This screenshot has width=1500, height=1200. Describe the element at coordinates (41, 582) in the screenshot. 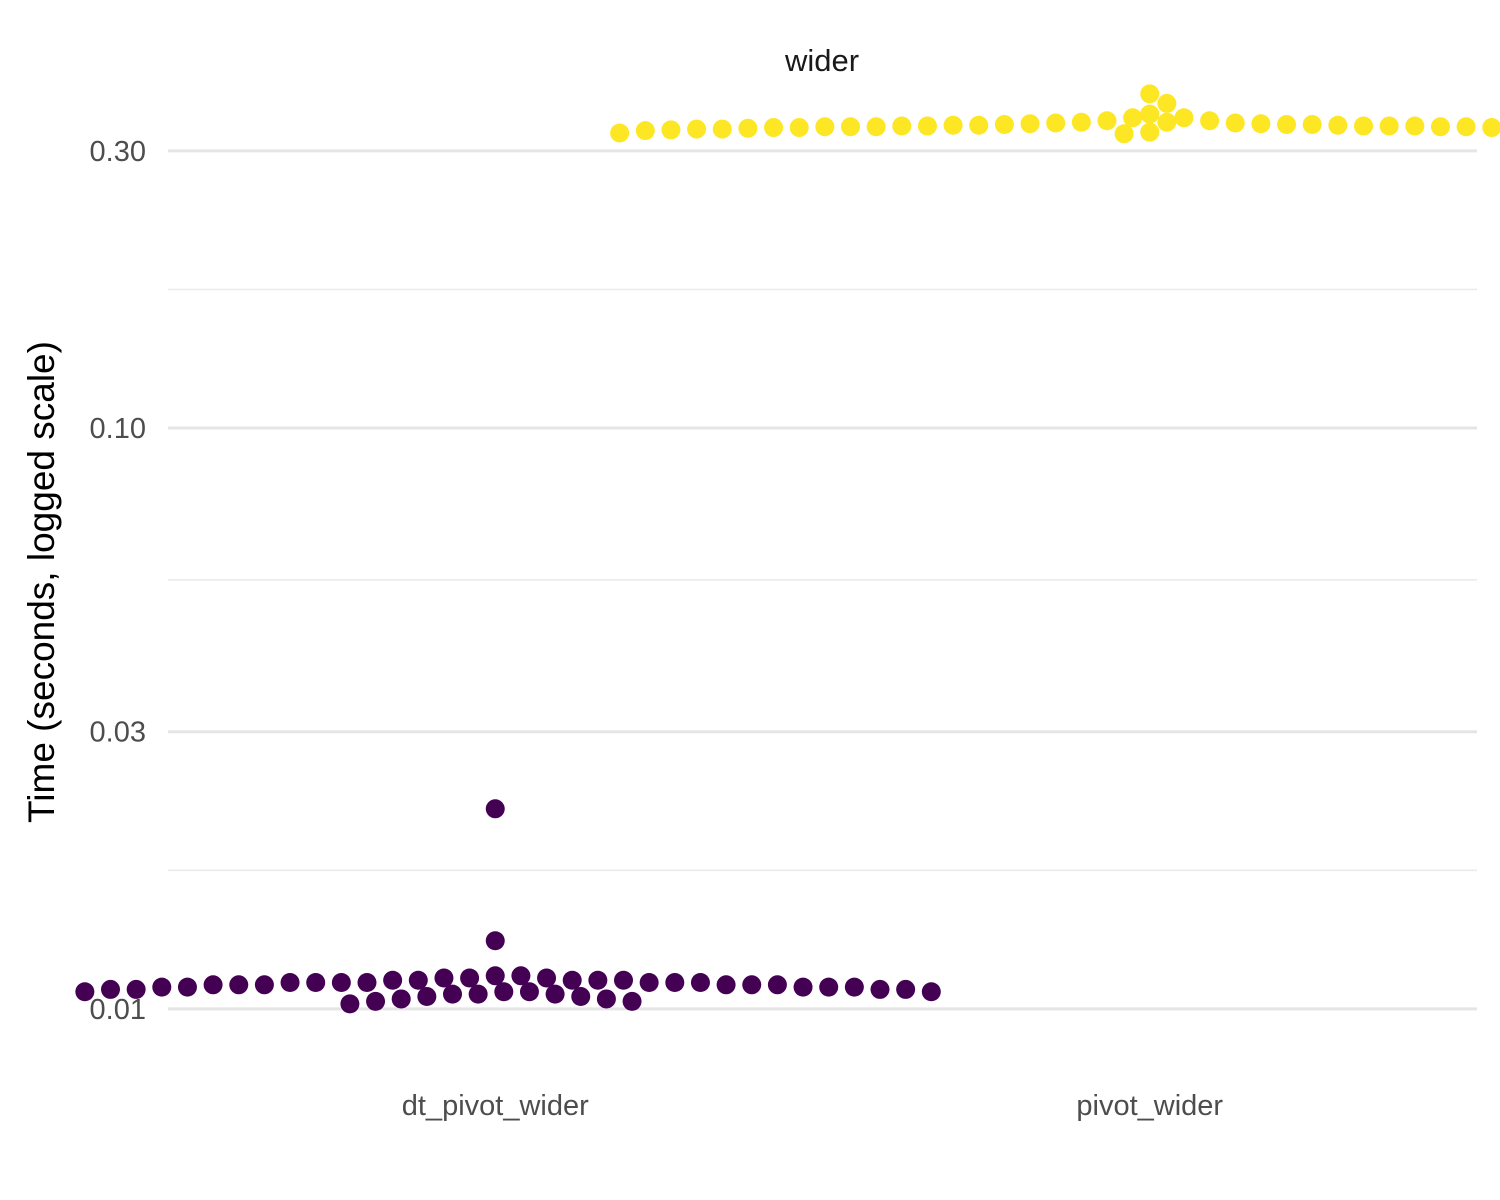

I see `y-axis-title: Time (seconds, logged scale)` at that location.